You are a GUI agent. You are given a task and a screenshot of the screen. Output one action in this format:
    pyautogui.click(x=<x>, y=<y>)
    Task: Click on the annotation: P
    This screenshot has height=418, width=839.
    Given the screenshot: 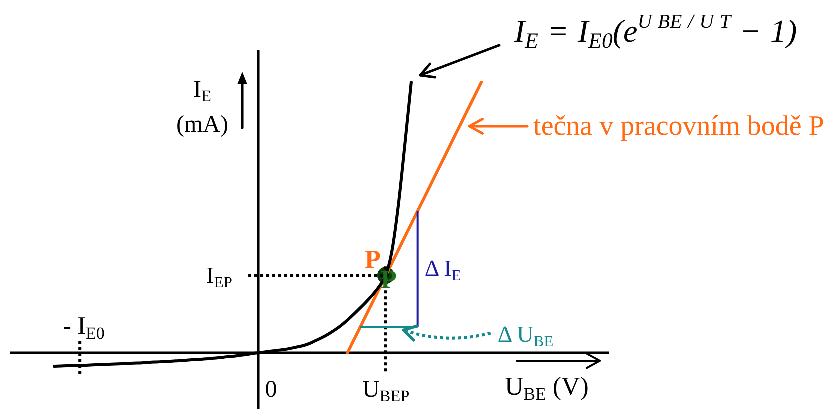 What is the action you would take?
    pyautogui.click(x=388, y=279)
    